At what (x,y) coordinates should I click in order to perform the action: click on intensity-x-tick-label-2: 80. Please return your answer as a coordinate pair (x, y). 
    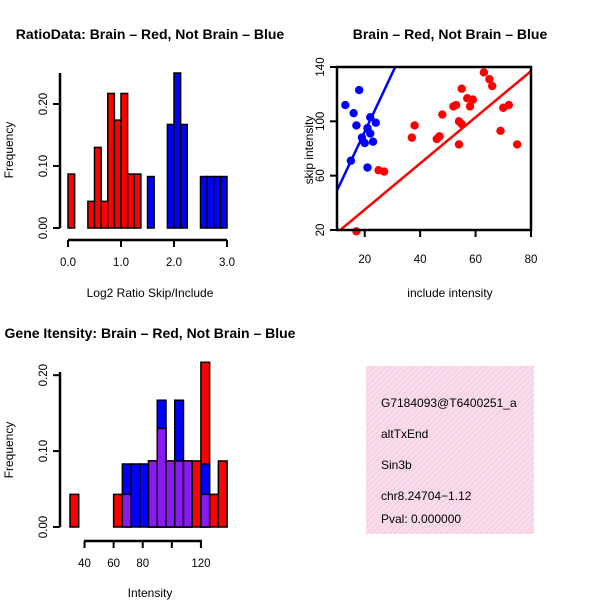
    Looking at the image, I should click on (142, 564).